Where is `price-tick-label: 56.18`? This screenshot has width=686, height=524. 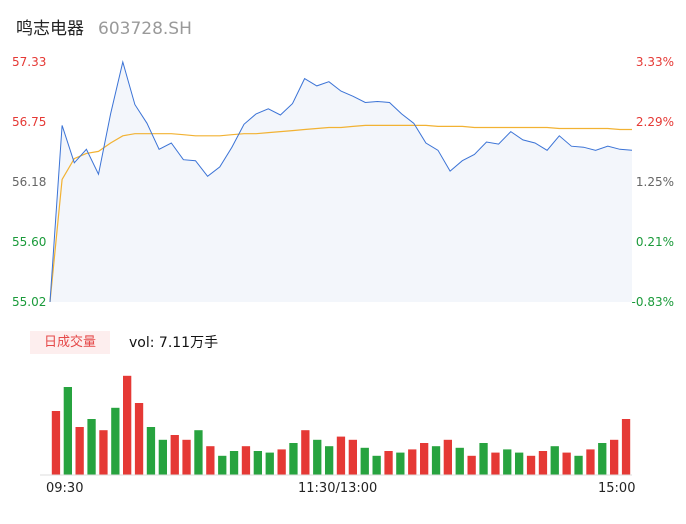
price-tick-label: 56.18 is located at coordinates (29, 182).